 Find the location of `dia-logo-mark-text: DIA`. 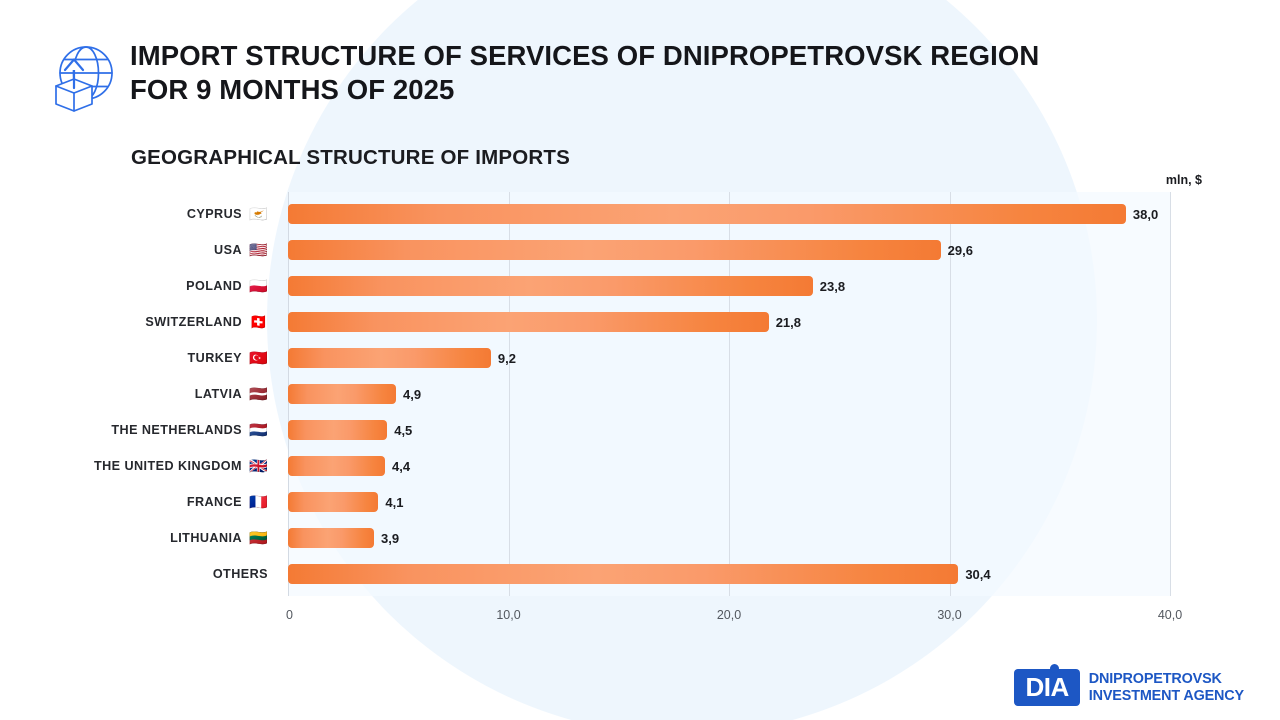

dia-logo-mark-text: DIA is located at coordinates (1047, 687).